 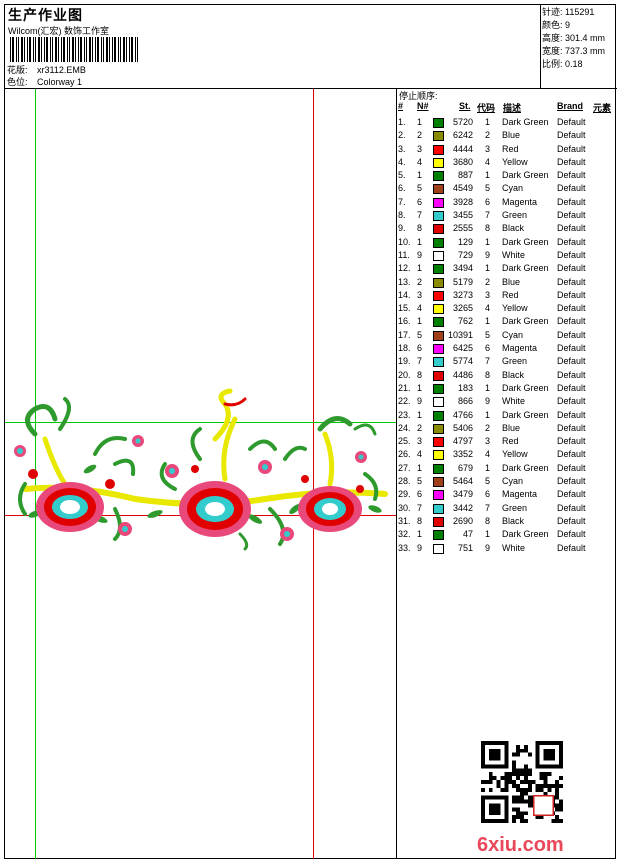 I want to click on row-index: 19., so click(x=404, y=361).